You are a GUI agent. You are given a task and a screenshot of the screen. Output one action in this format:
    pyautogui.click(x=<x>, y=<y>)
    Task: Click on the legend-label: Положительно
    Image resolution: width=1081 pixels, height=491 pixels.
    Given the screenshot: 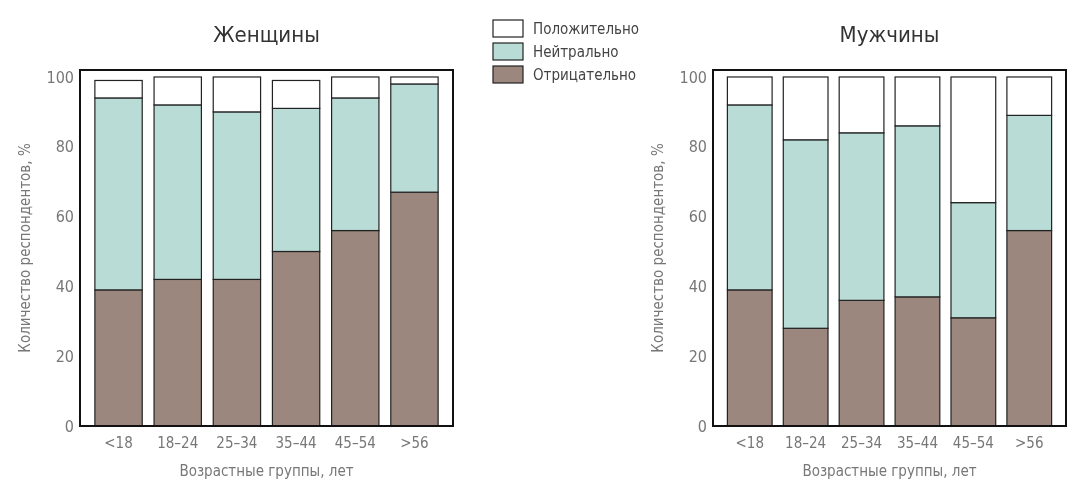 What is the action you would take?
    pyautogui.click(x=586, y=29)
    